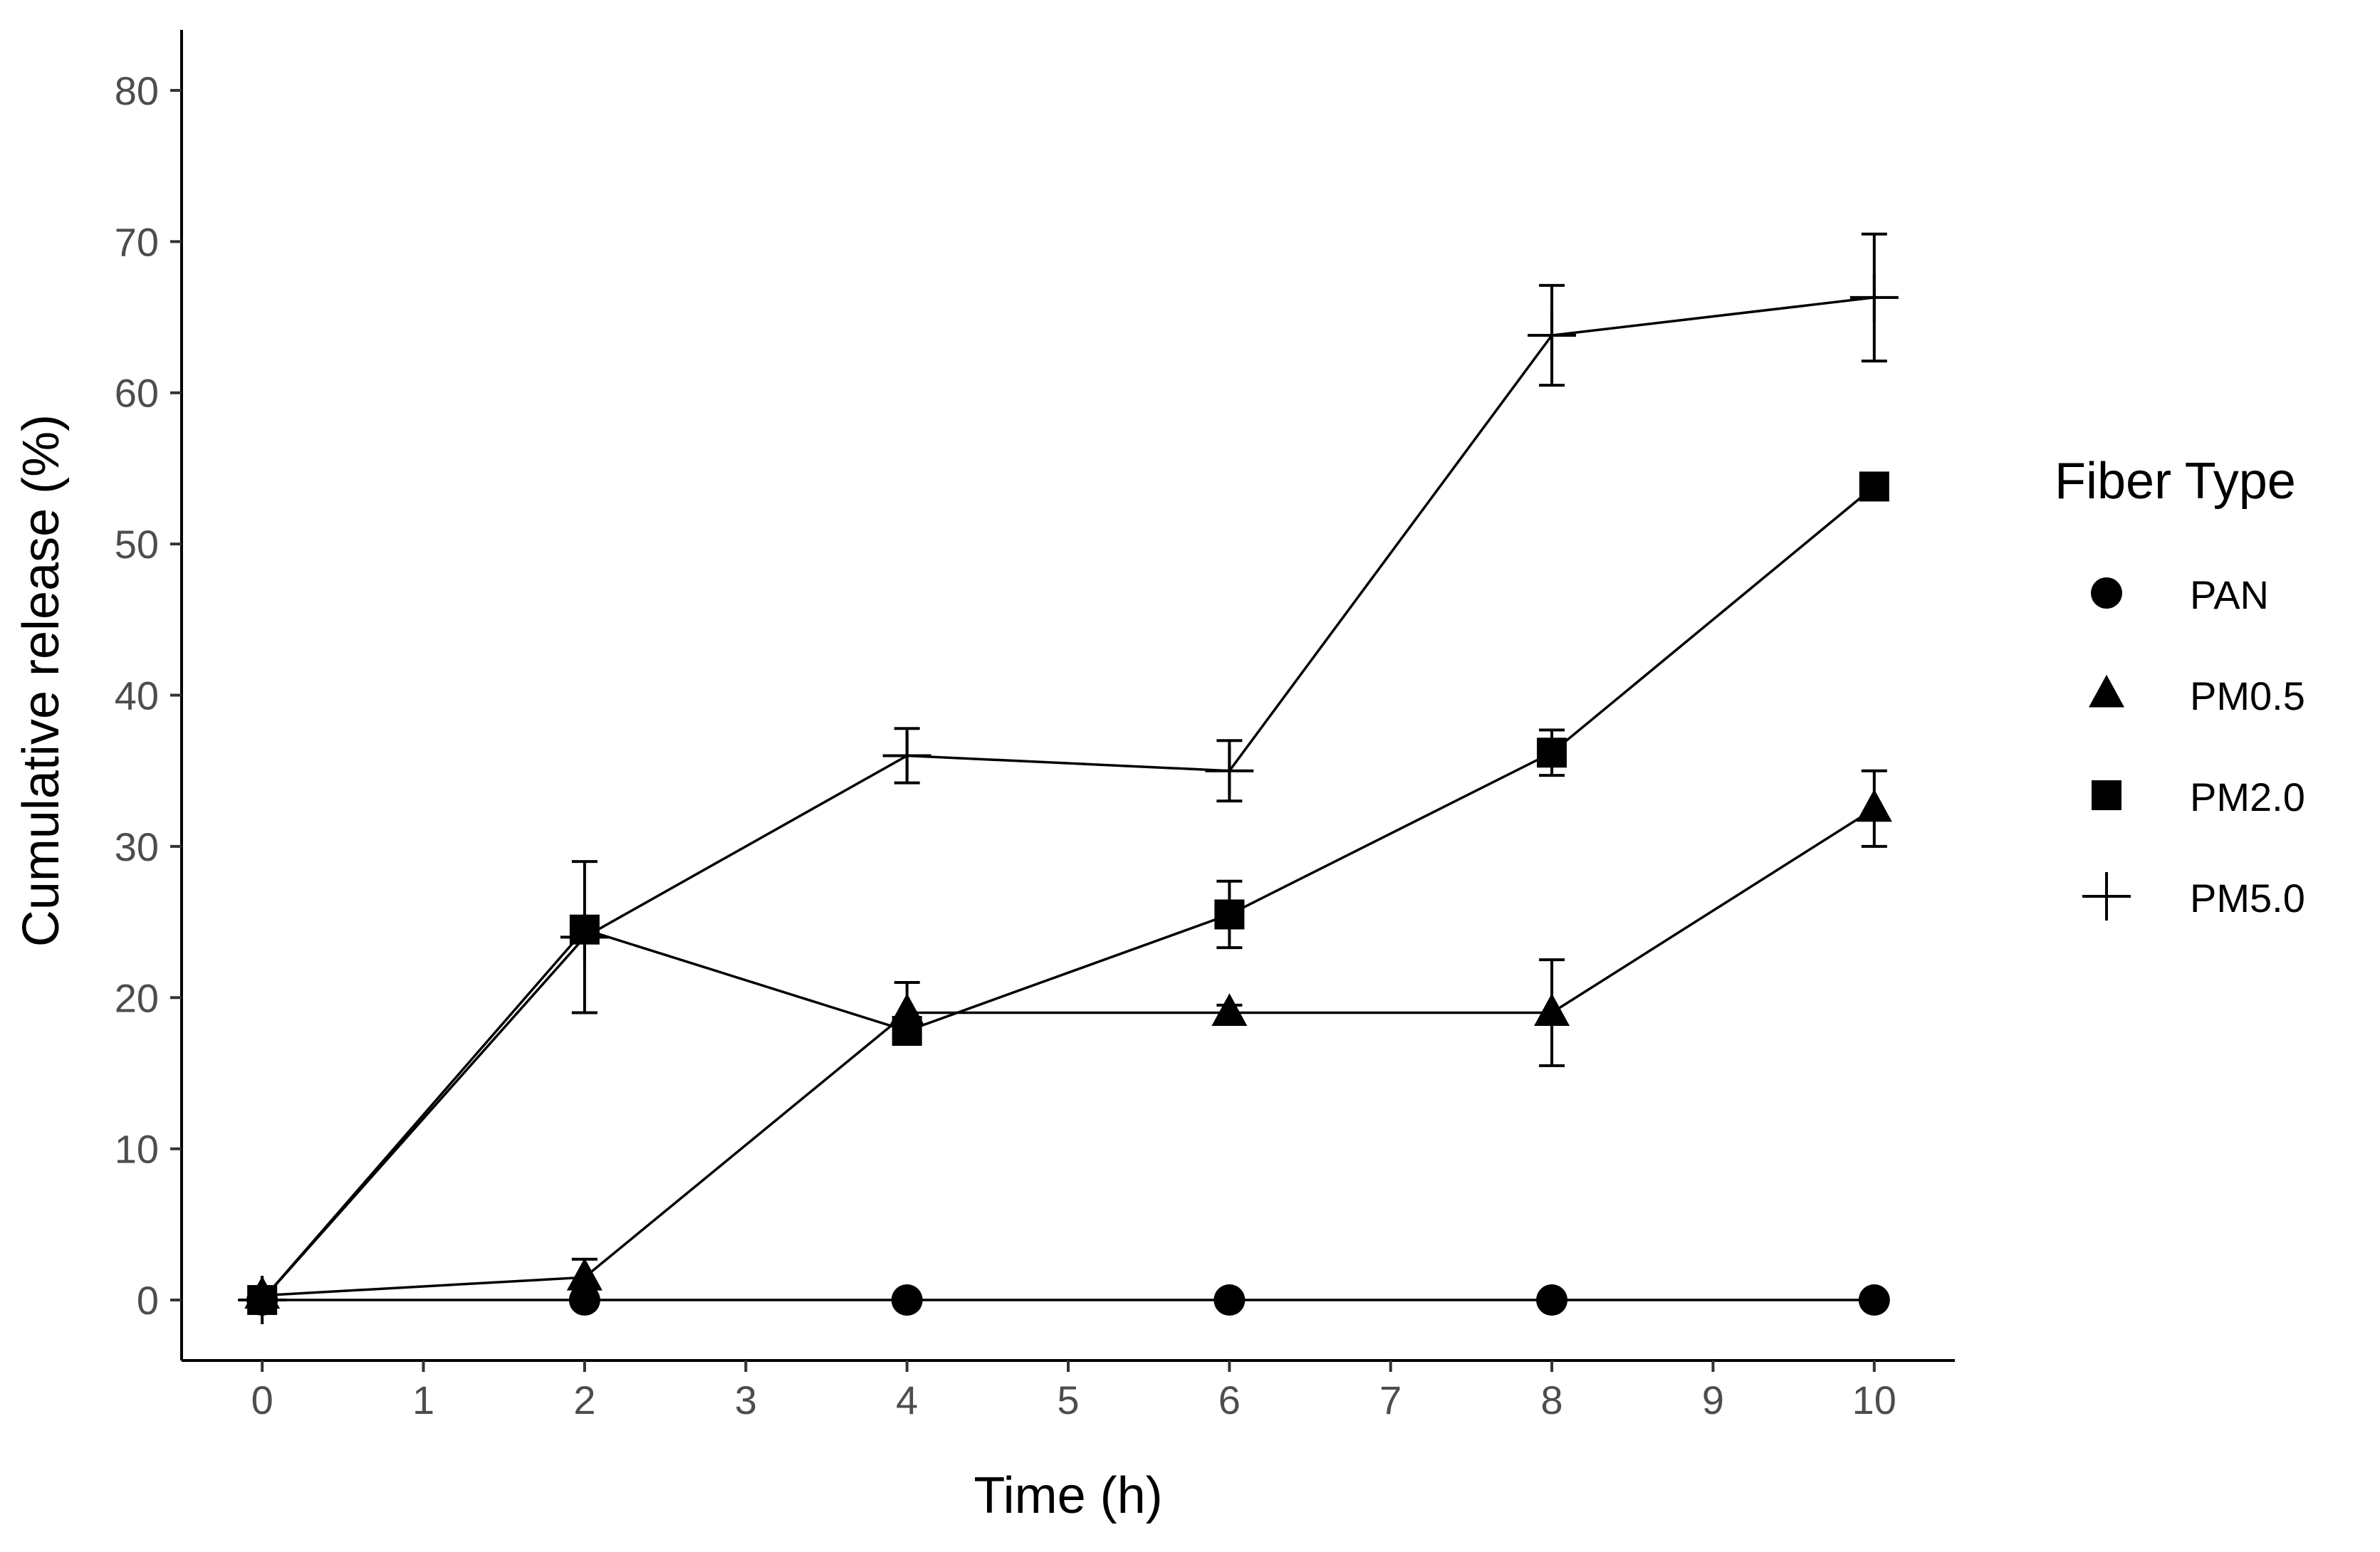 Image resolution: width=2380 pixels, height=1552 pixels. What do you see at coordinates (137, 847) in the screenshot?
I see `y-tick-label: 30` at bounding box center [137, 847].